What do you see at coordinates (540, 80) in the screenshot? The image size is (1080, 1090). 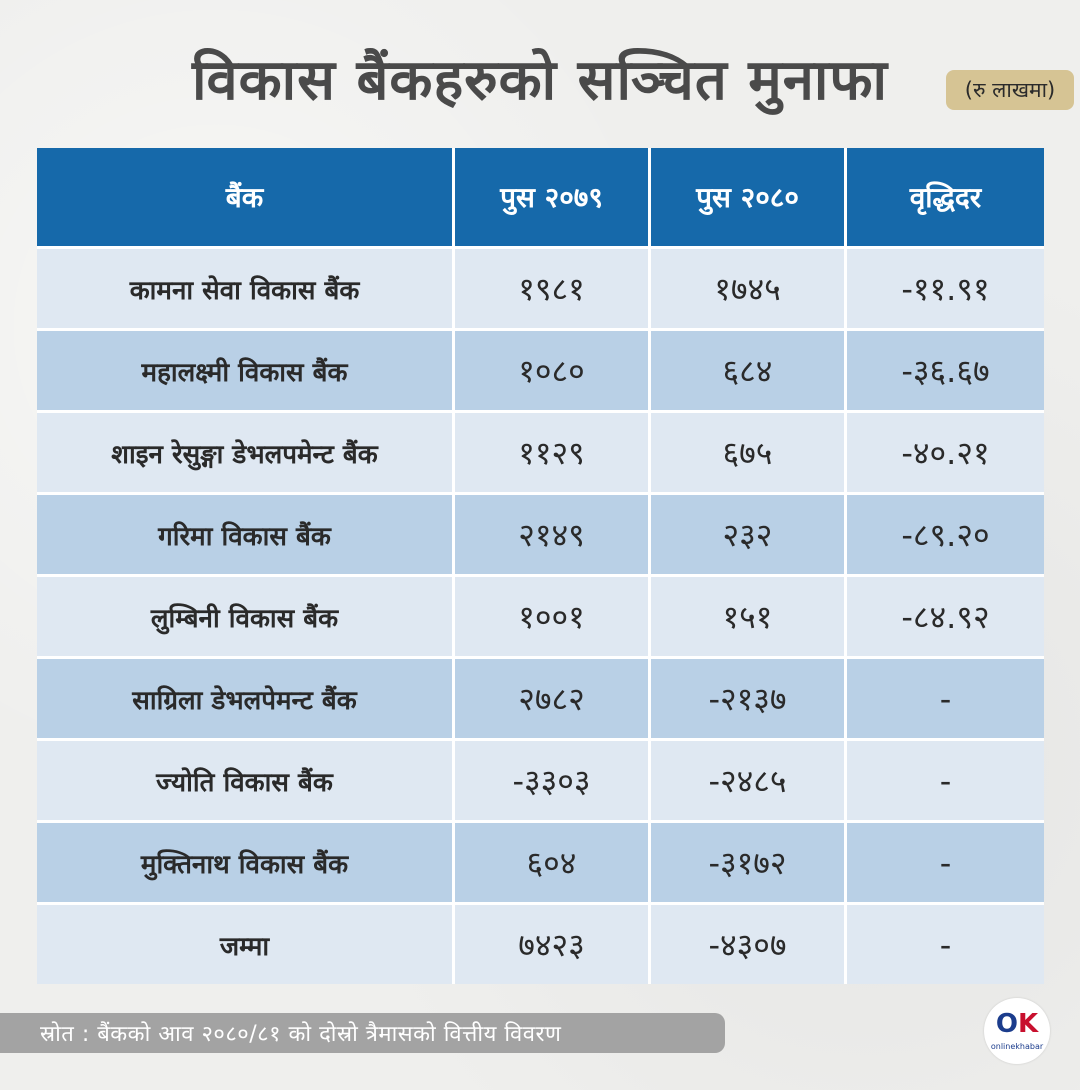 I see `page-title: विकास बैंकहरुको सञ्चित मुनाफा` at bounding box center [540, 80].